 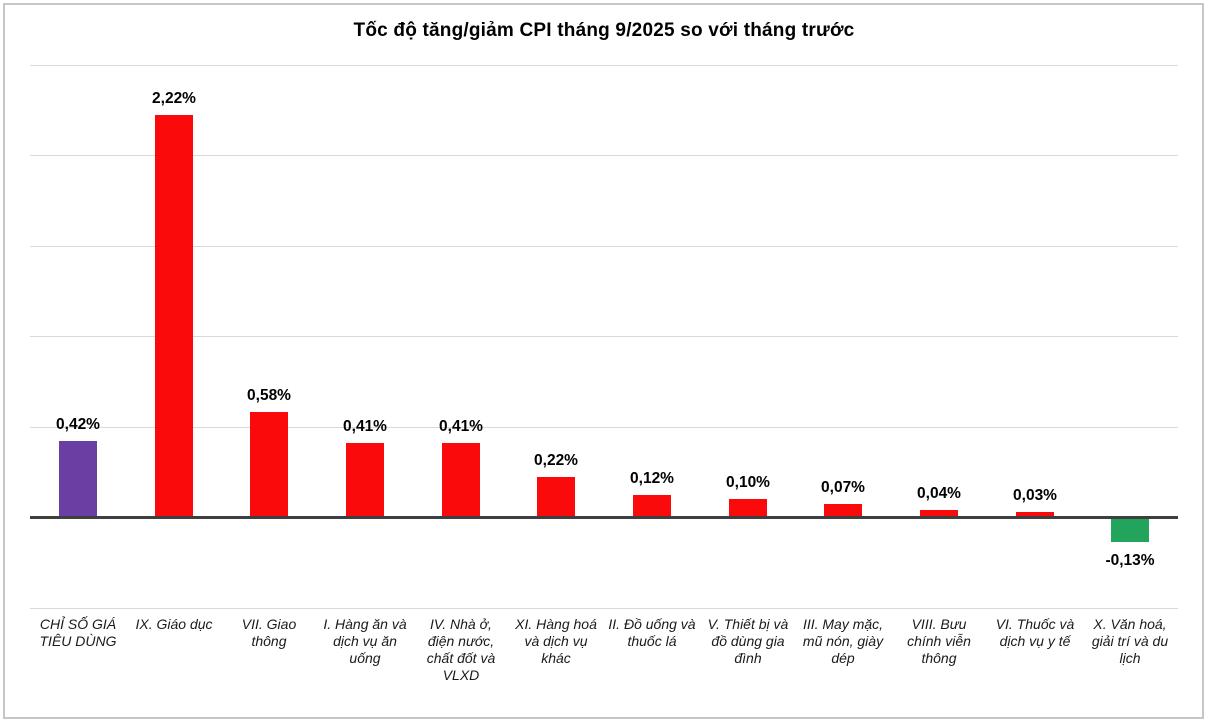 I want to click on category-label: V. Thiết bị và đồ dùng gia đình, so click(x=748, y=641).